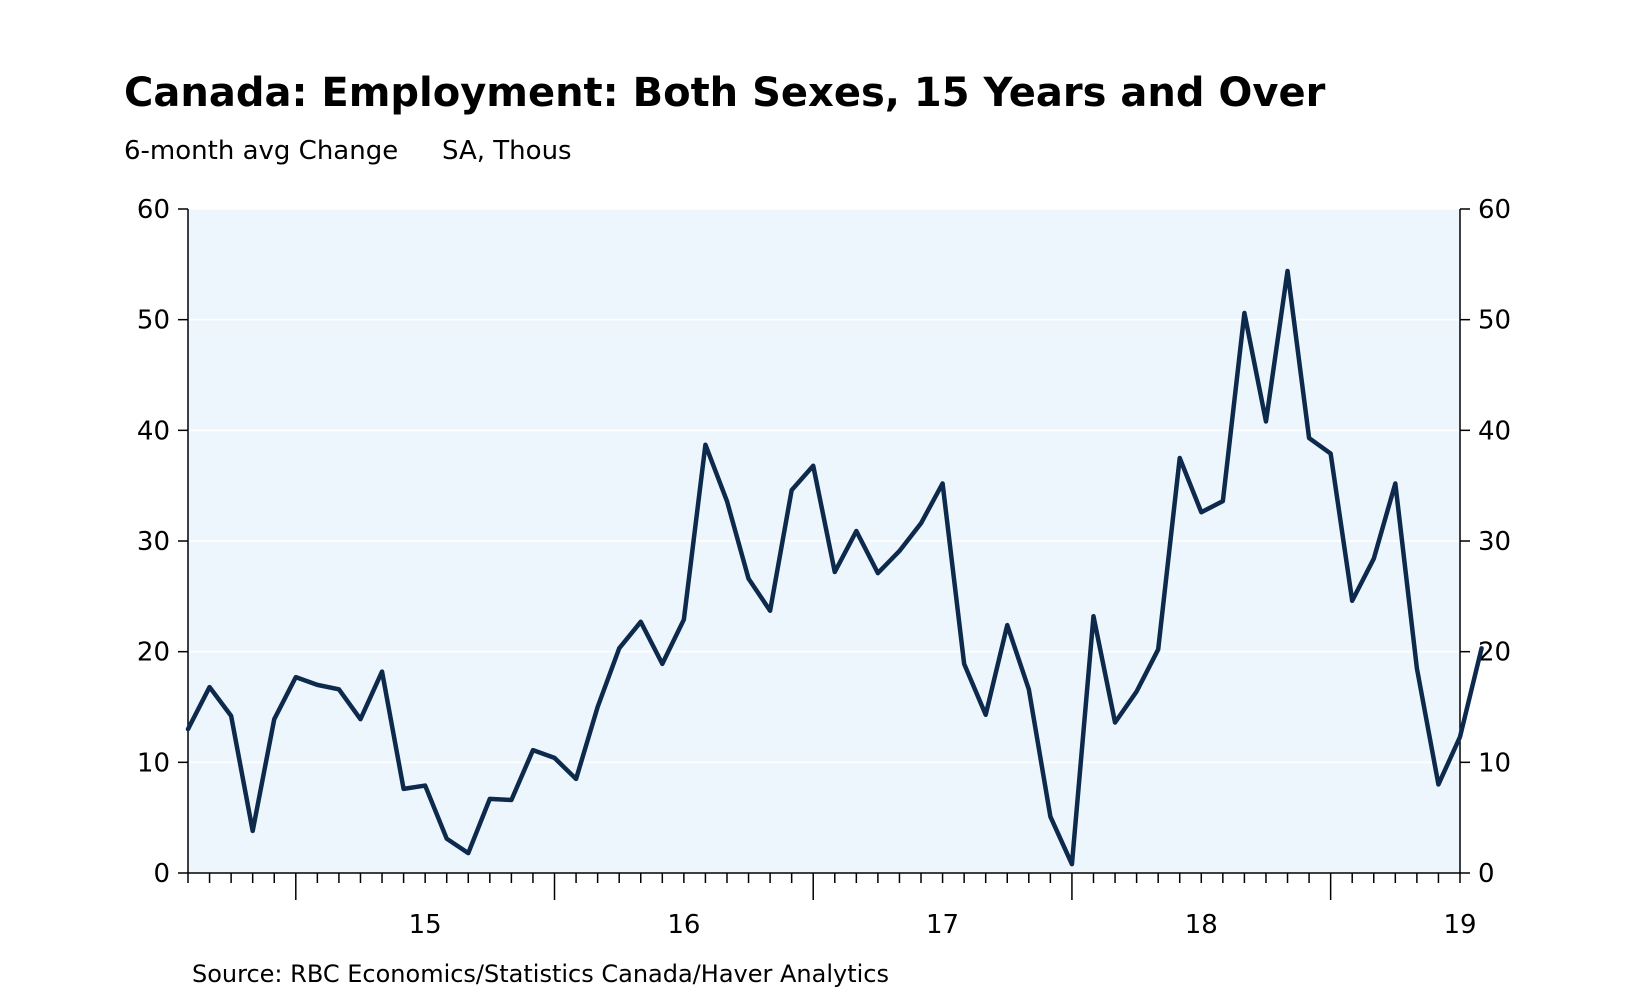 Image resolution: width=1634 pixels, height=1005 pixels. I want to click on x-tick-label: 18, so click(1201, 925).